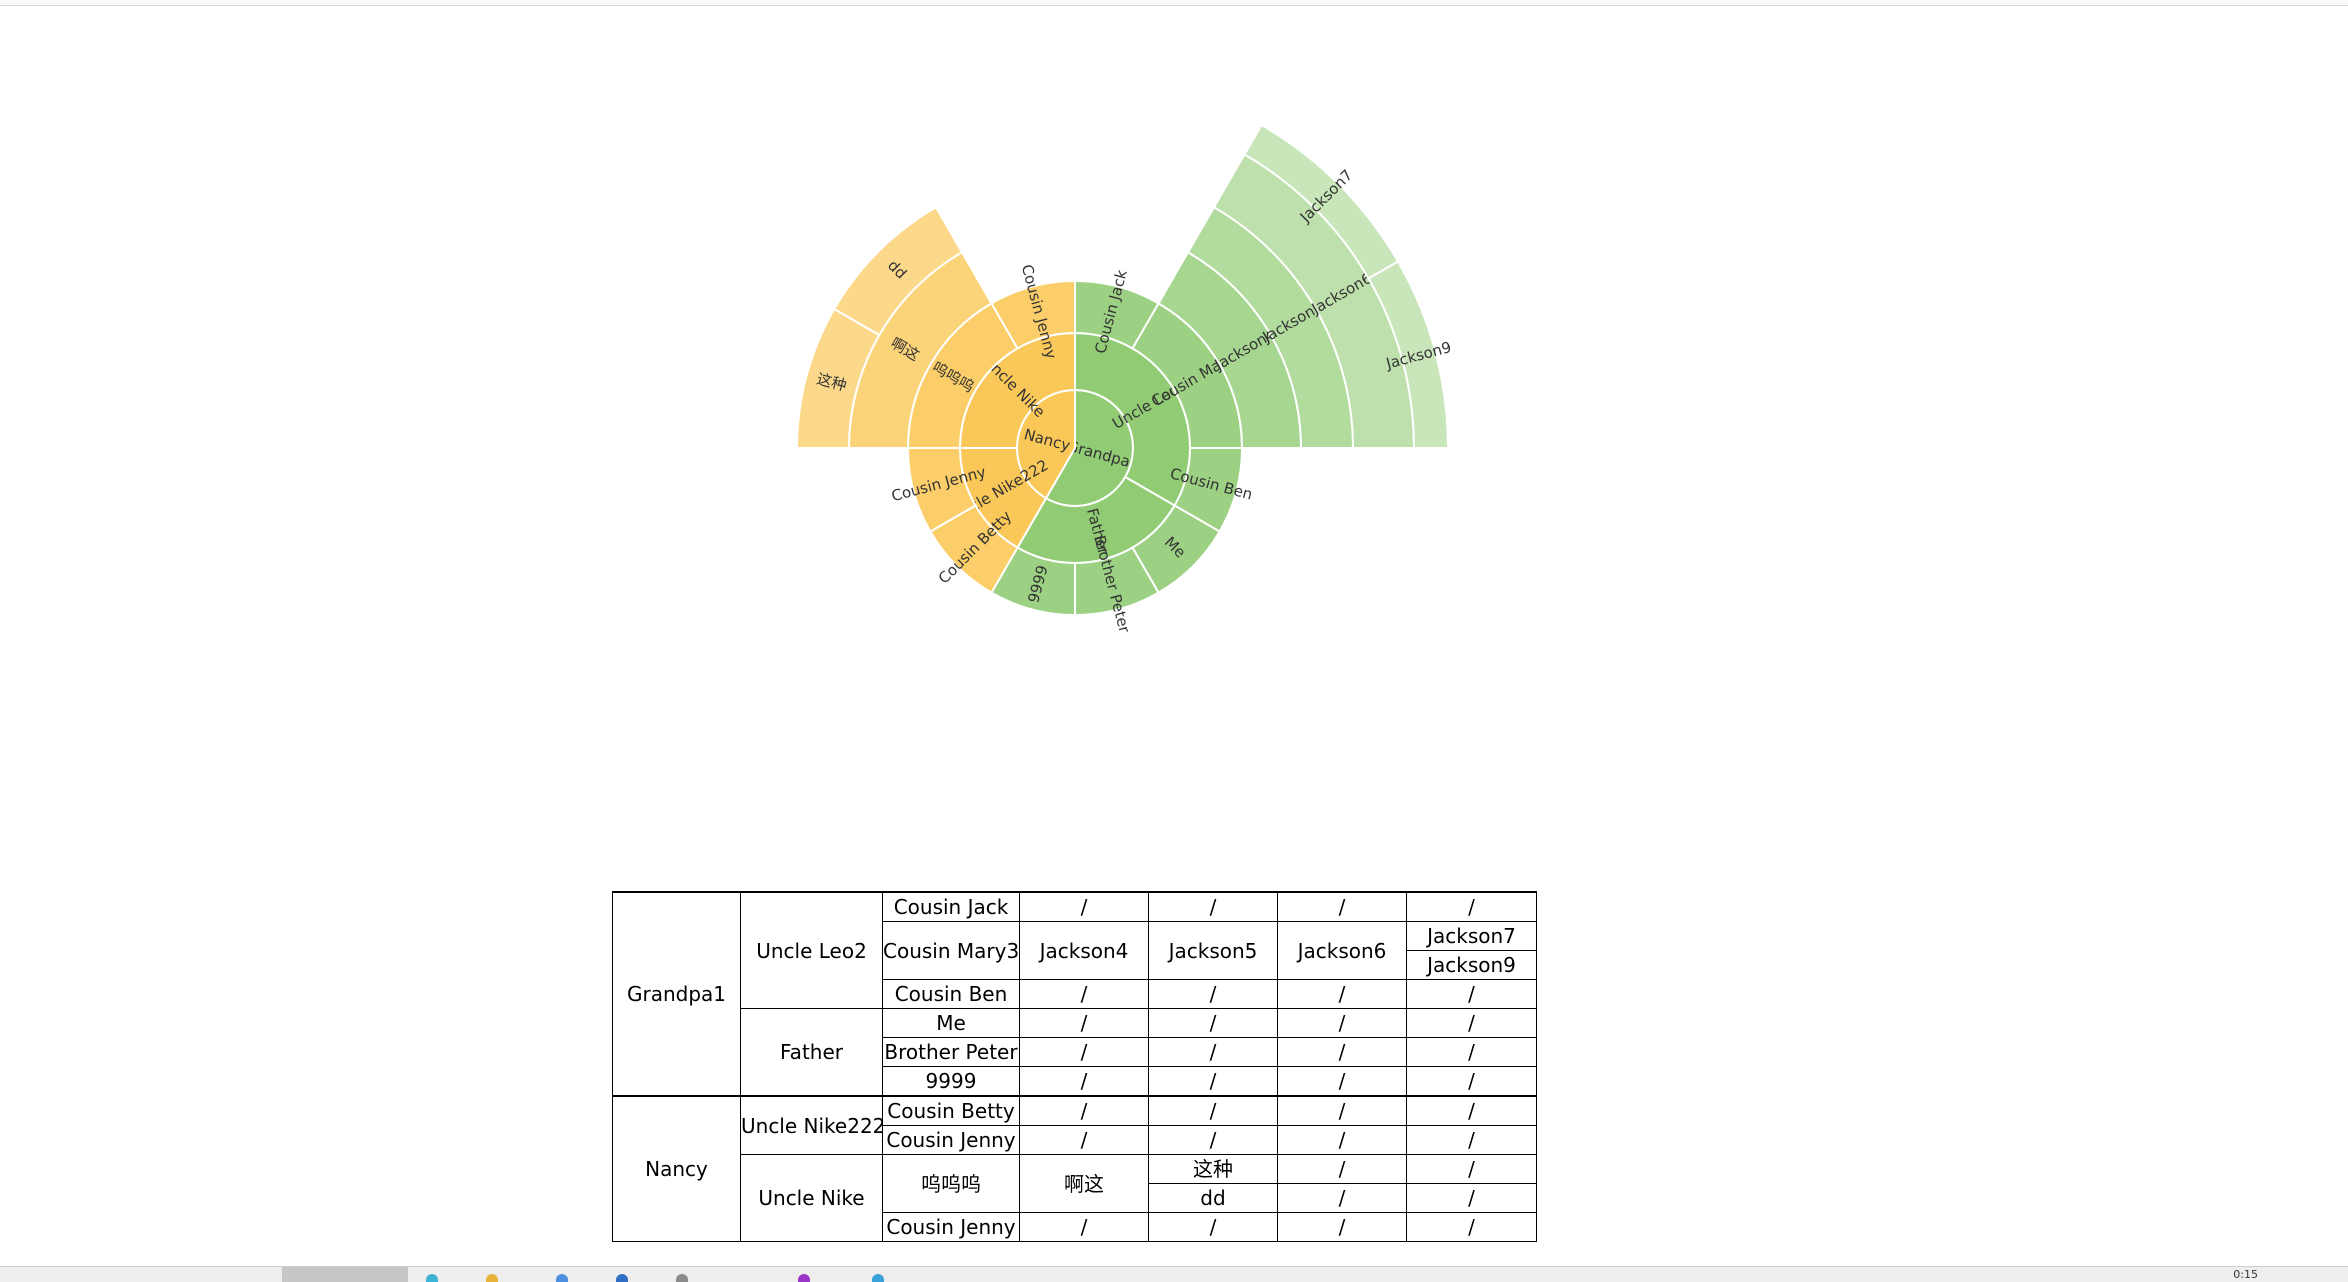 Image resolution: width=2348 pixels, height=1282 pixels. I want to click on table-cell: Me, so click(951, 1023).